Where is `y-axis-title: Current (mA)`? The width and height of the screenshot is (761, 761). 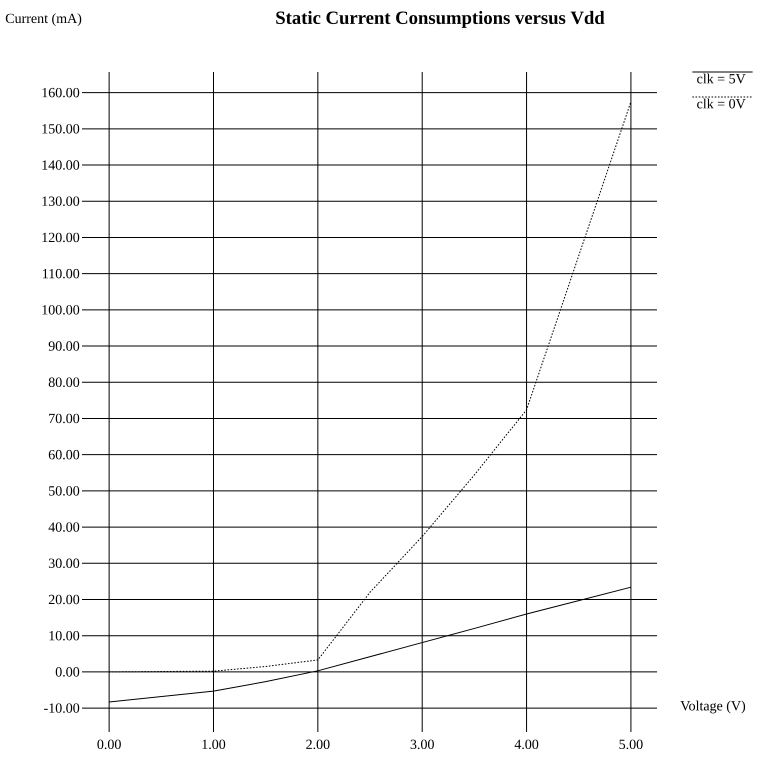
y-axis-title: Current (mA) is located at coordinates (44, 19).